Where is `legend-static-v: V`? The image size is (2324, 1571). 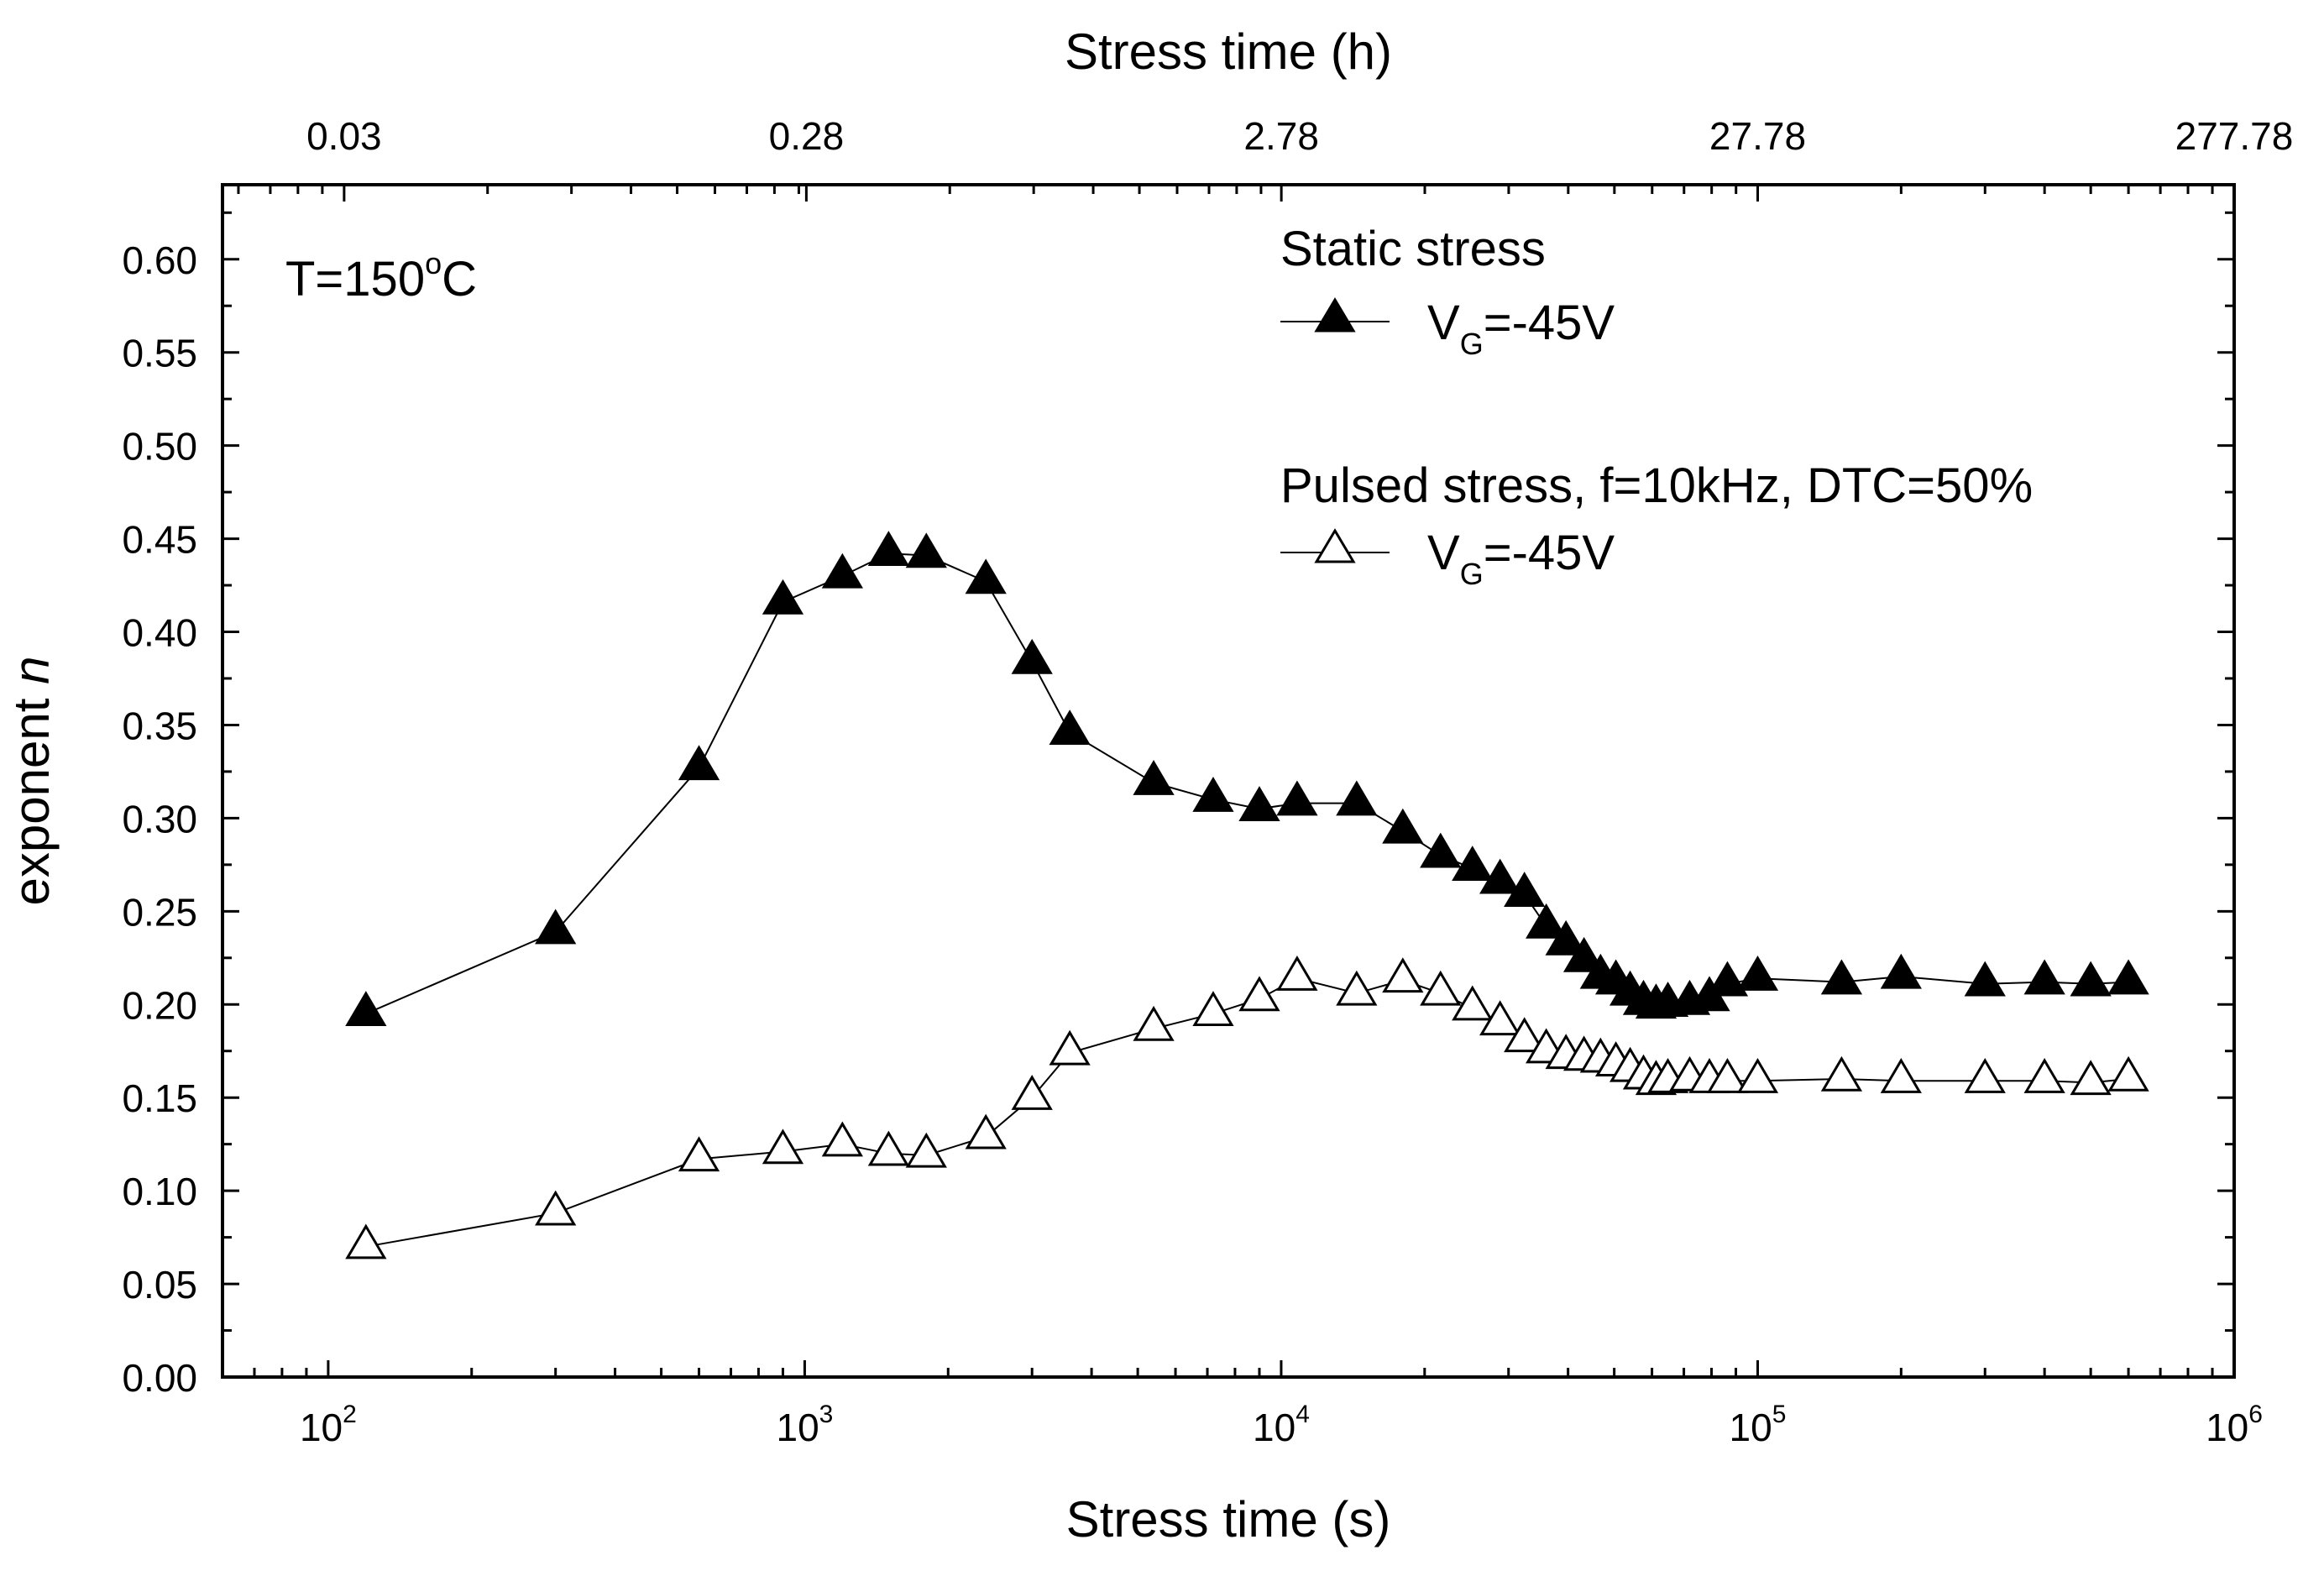
legend-static-v: V is located at coordinates (1444, 323).